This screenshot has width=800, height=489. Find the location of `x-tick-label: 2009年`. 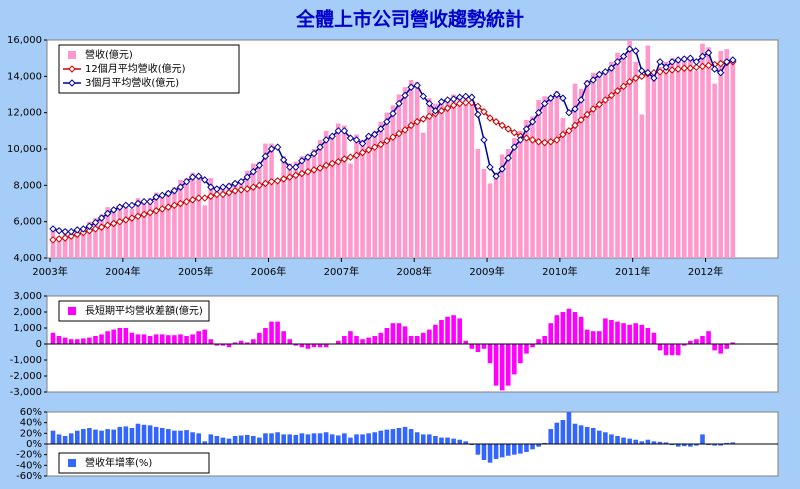

x-tick-label: 2009年 is located at coordinates (486, 271).